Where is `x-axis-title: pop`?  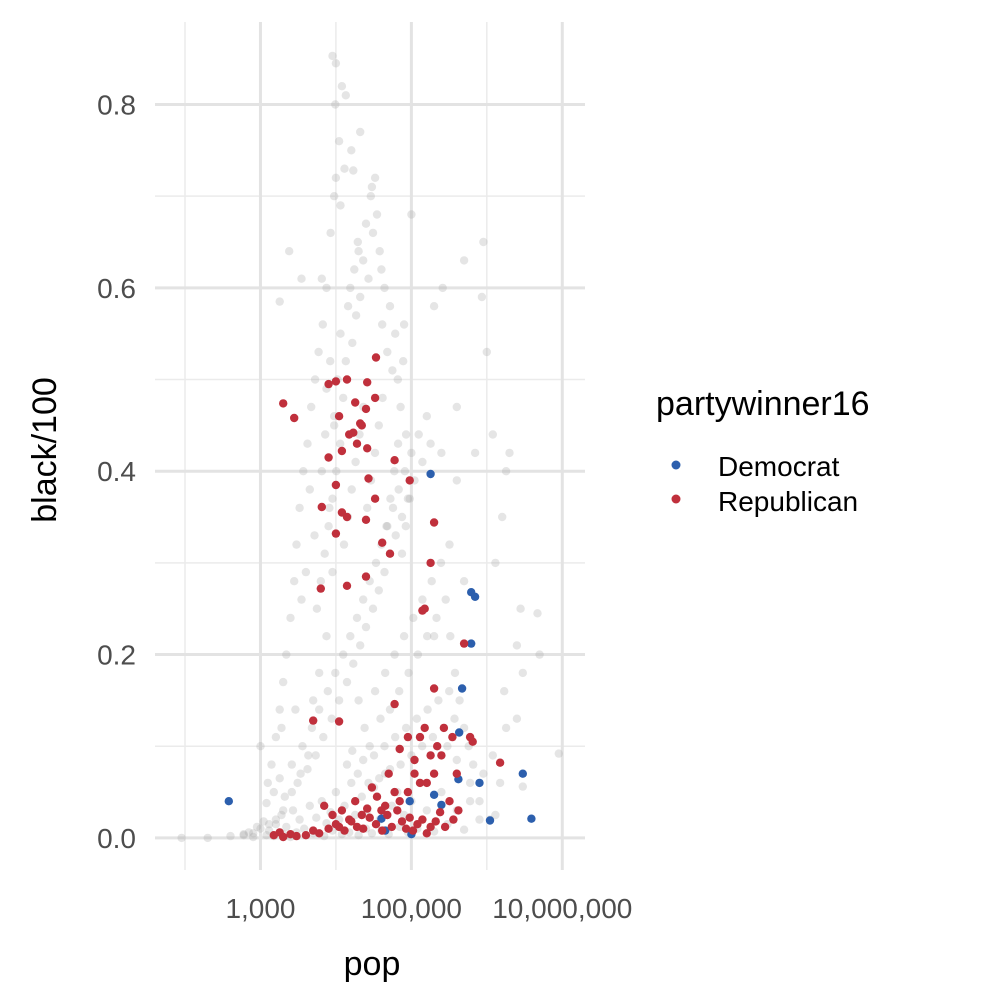
x-axis-title: pop is located at coordinates (372, 964).